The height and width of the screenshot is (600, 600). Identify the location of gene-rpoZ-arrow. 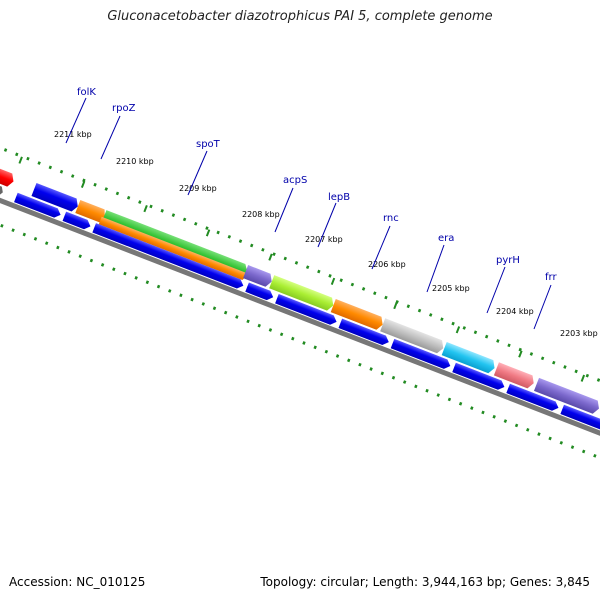
(90, 211).